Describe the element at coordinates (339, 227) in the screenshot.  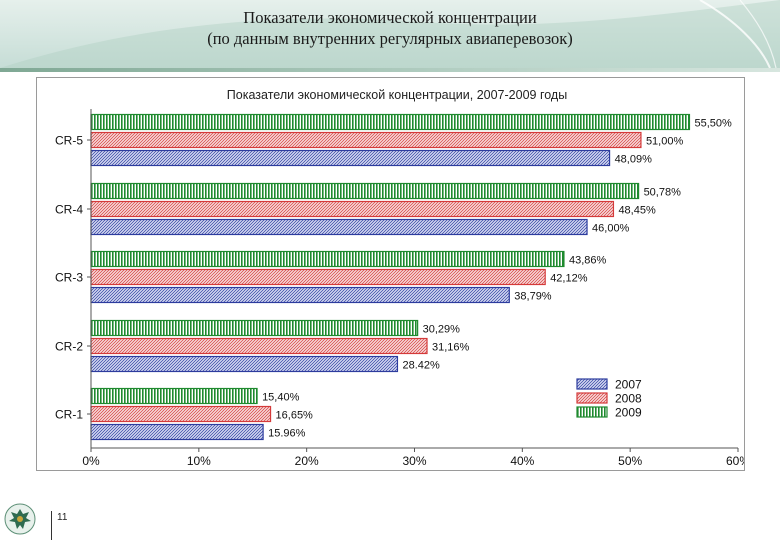
I see `bar-cr-4-2007` at that location.